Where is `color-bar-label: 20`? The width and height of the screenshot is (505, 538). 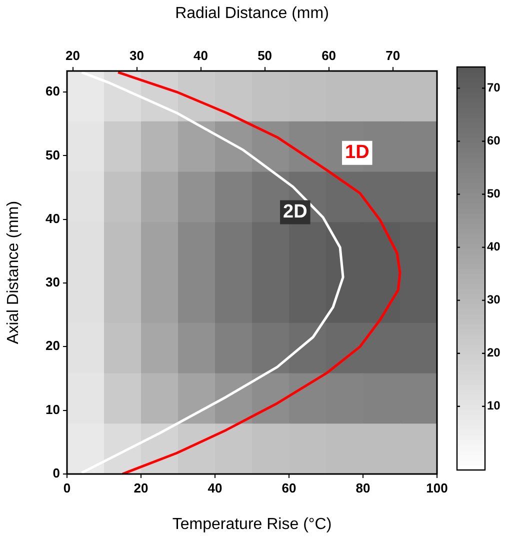
color-bar-label: 20 is located at coordinates (494, 353).